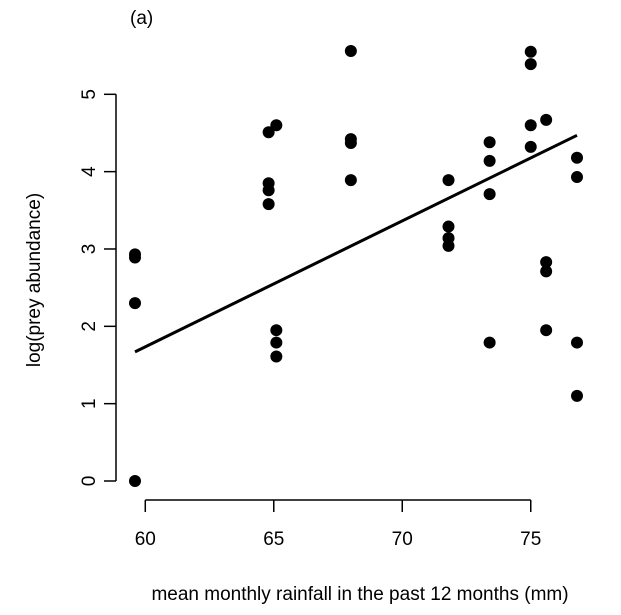 The image size is (621, 615). I want to click on y-tick-label: 5, so click(89, 94).